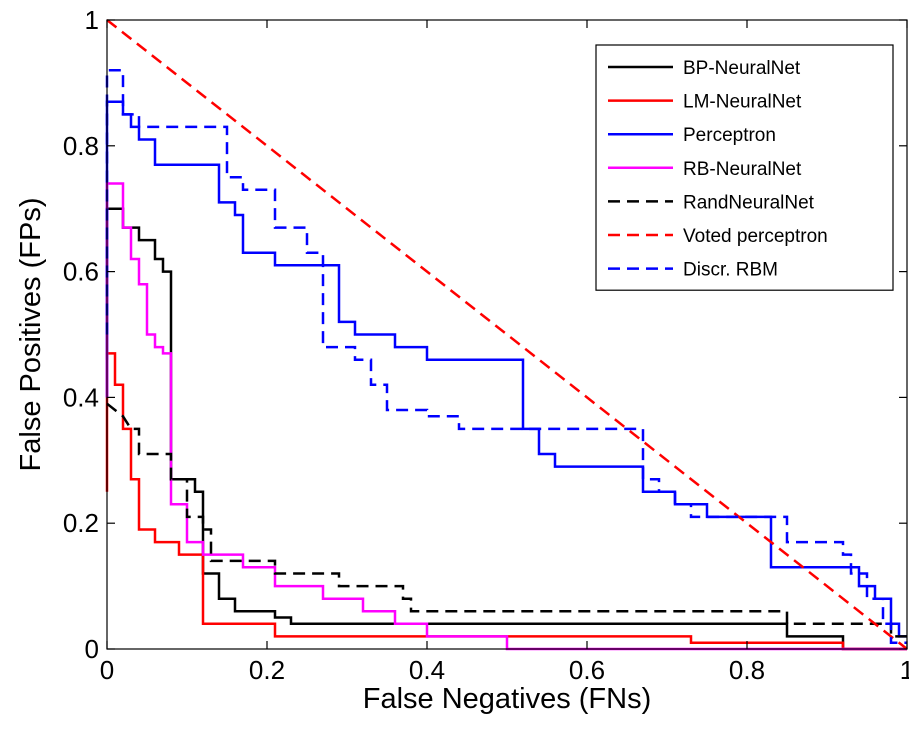  What do you see at coordinates (92, 20) in the screenshot?
I see `y-tick-label: 1` at bounding box center [92, 20].